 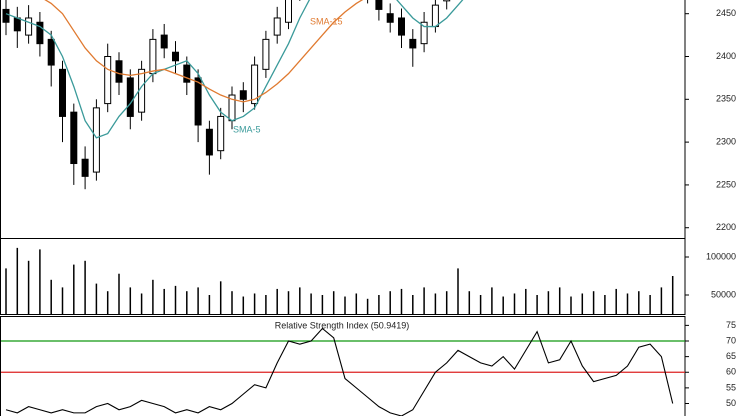 What do you see at coordinates (204, 51) in the screenshot?
I see `moving-average` at bounding box center [204, 51].